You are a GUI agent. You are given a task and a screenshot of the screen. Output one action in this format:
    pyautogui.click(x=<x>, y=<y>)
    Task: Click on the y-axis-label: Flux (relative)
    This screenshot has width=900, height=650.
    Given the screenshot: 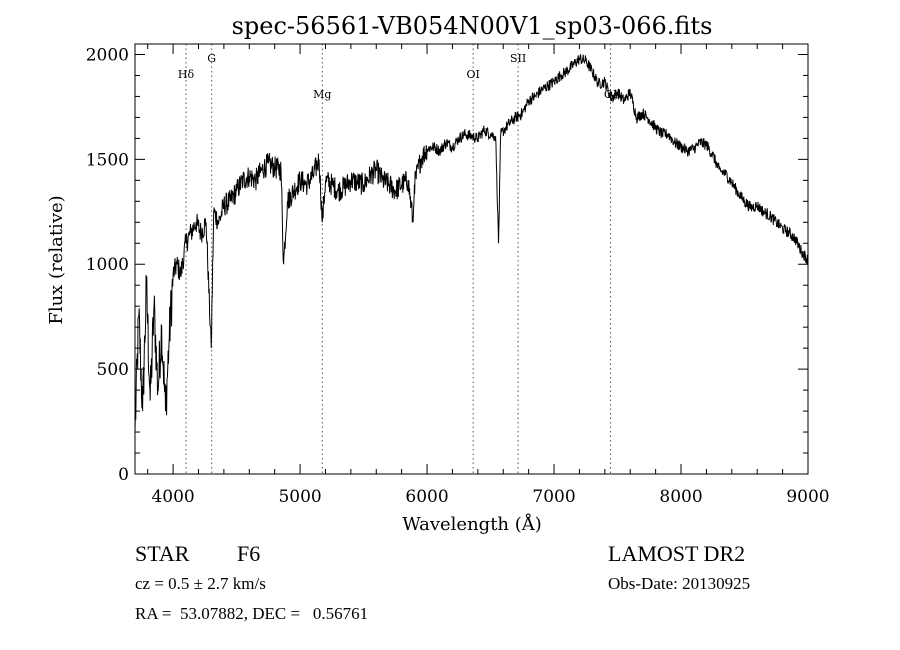 What is the action you would take?
    pyautogui.click(x=56, y=259)
    